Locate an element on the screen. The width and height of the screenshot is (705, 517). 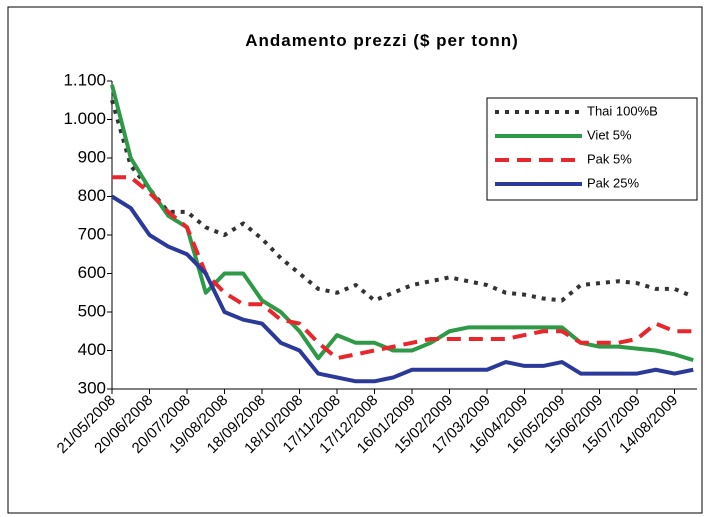
legend-label: Pak 25% is located at coordinates (613, 182).